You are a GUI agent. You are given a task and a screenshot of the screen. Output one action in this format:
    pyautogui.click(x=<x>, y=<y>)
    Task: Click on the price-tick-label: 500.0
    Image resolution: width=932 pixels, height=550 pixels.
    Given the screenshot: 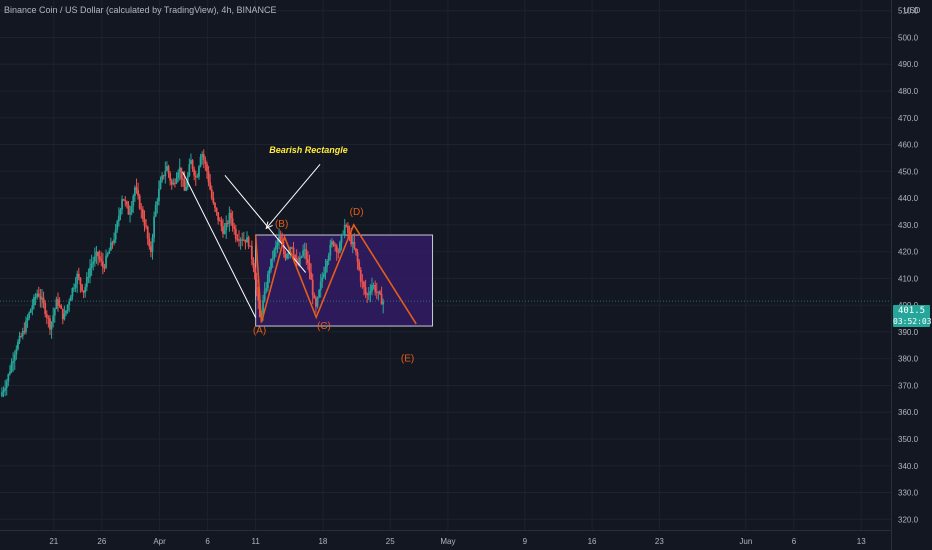 What is the action you would take?
    pyautogui.click(x=908, y=37)
    